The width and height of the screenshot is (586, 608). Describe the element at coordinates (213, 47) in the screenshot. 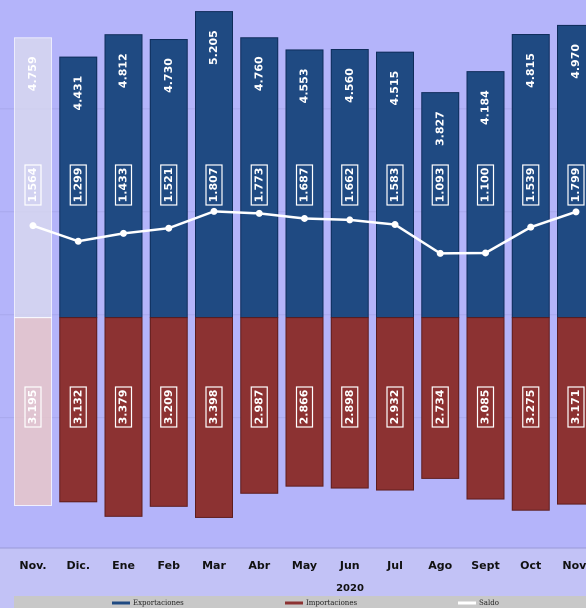

I see `data-label: 5.205` at that location.